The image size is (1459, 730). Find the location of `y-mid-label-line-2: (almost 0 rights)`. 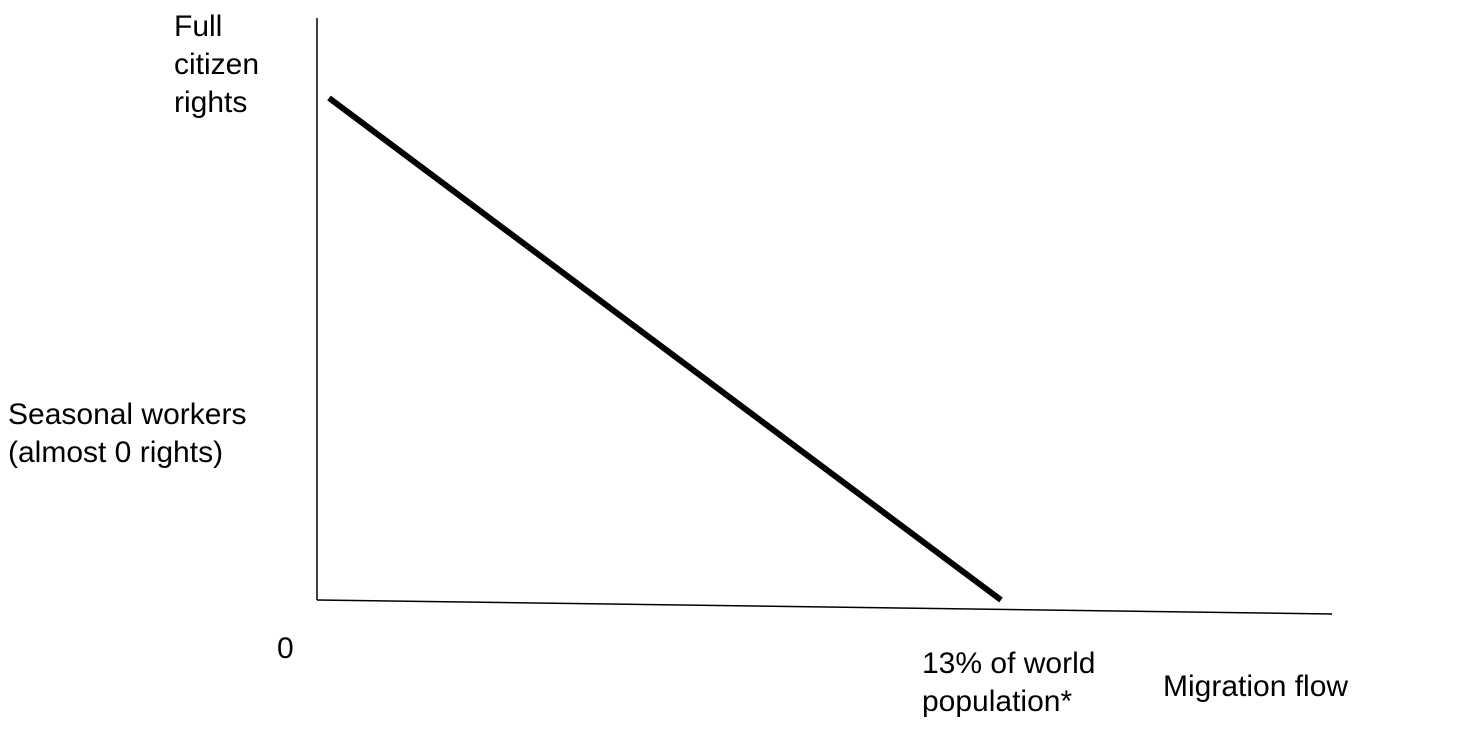

y-mid-label-line-2: (almost 0 rights) is located at coordinates (116, 452).